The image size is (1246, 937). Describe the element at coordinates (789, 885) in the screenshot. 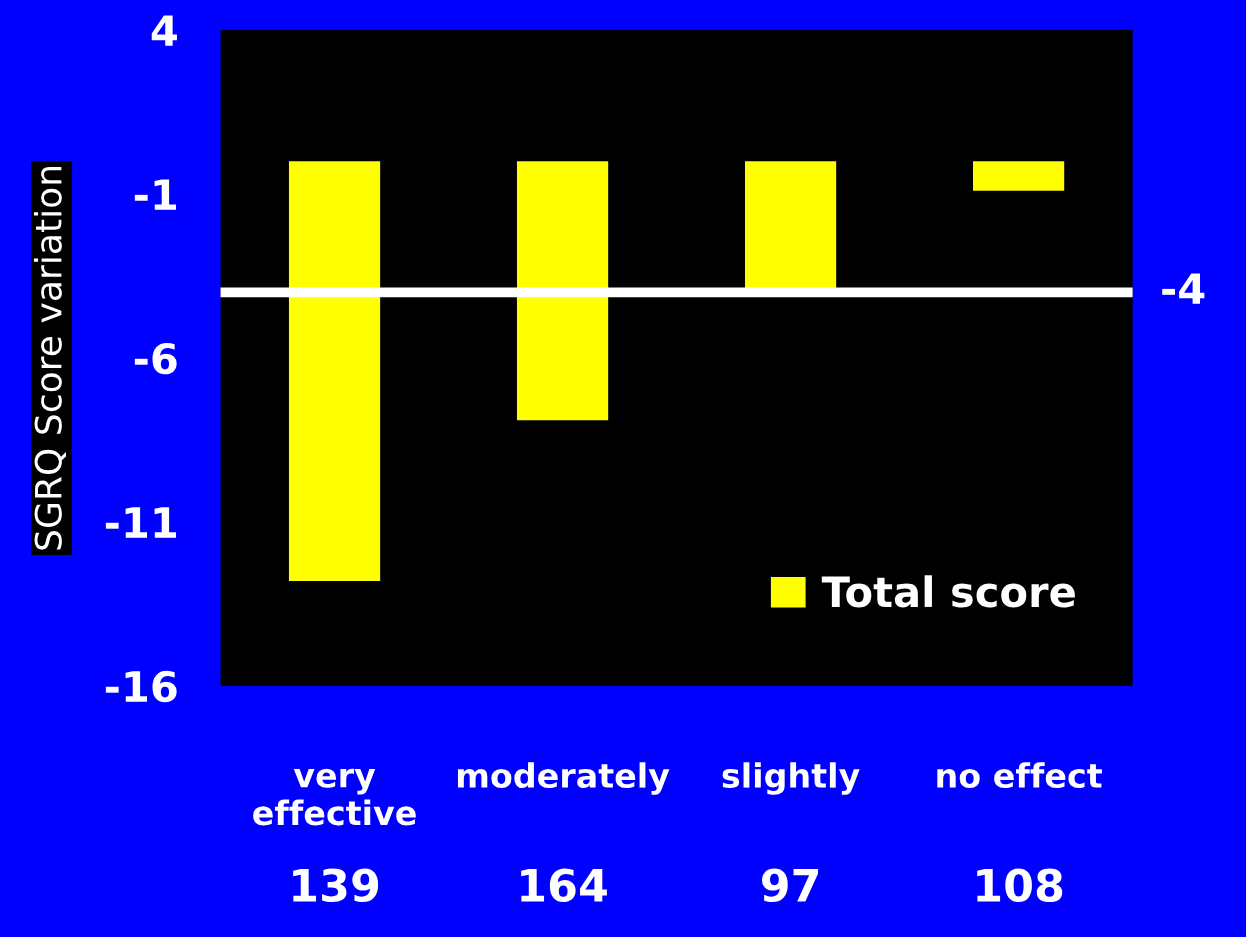

I see `text: 97` at that location.